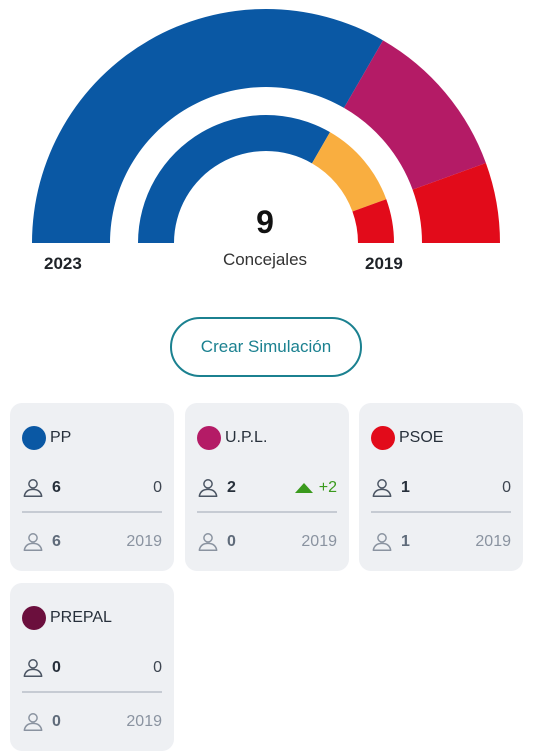 The image size is (533, 751). What do you see at coordinates (92, 487) in the screenshot?
I see `party-card-pp: PP 6 0 6 2019` at bounding box center [92, 487].